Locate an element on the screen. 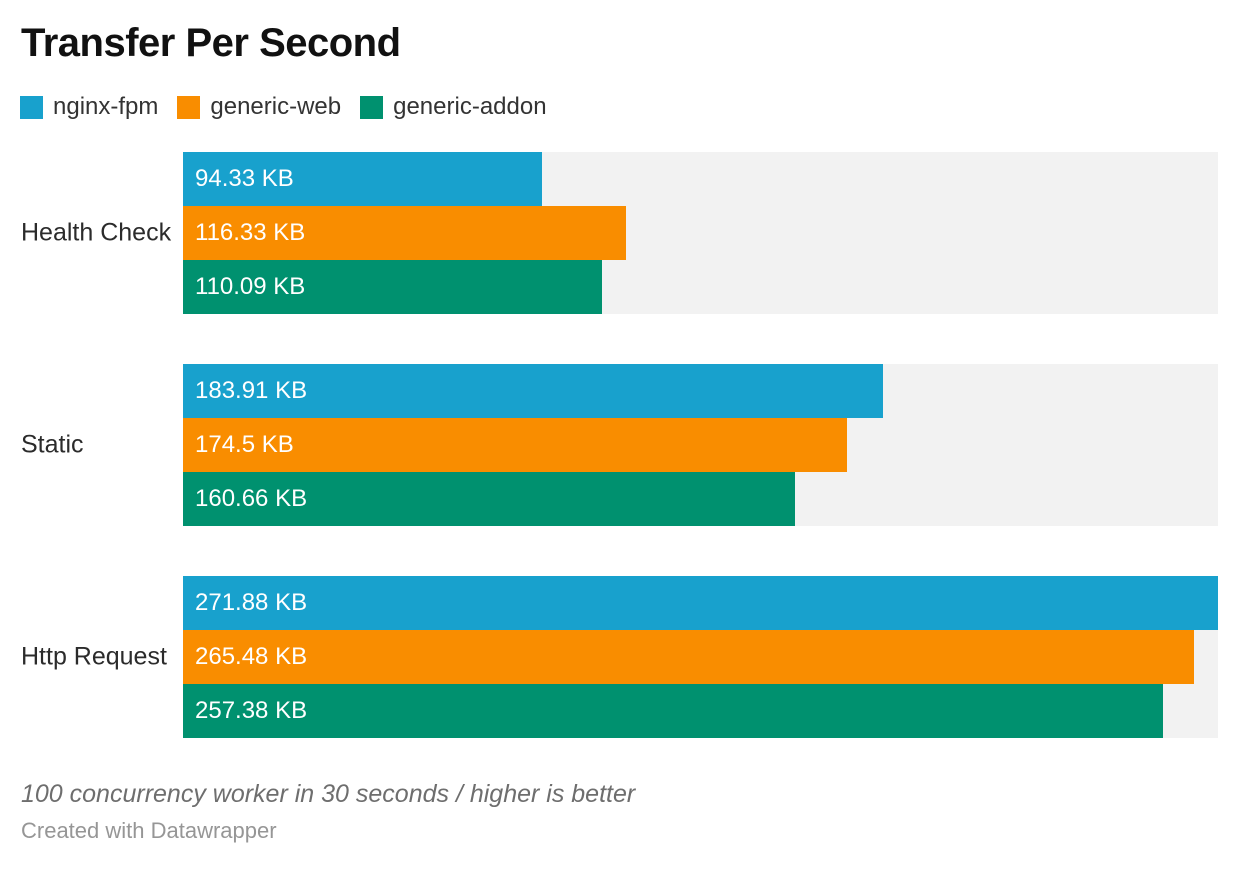 The height and width of the screenshot is (880, 1240). legend-item: generic-web is located at coordinates (259, 107).